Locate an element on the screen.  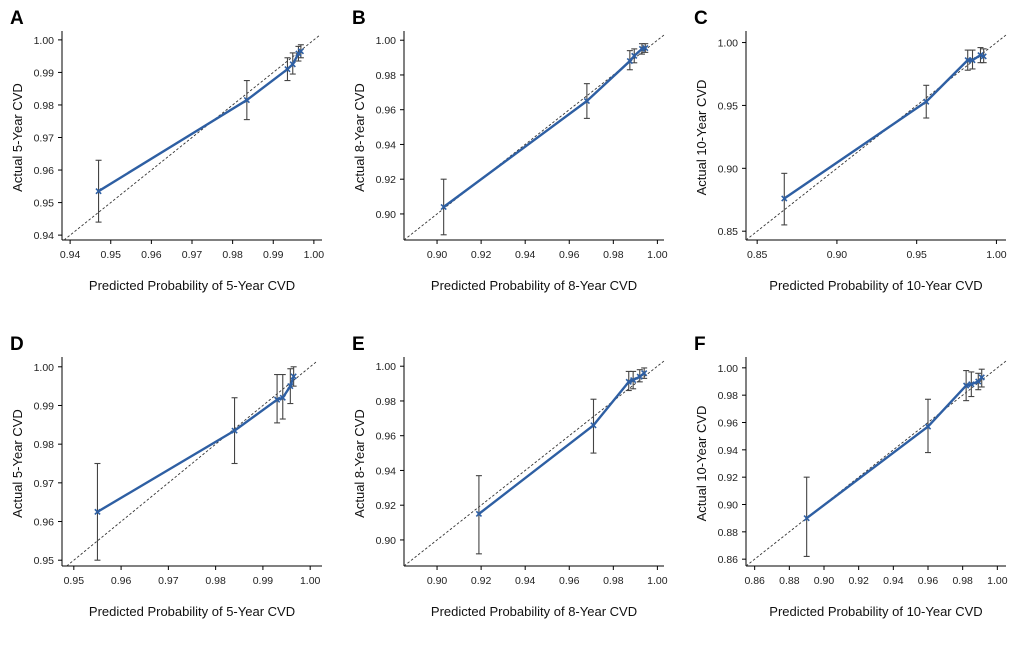
y-axis-title: Actual 8-Year CVD is located at coordinates (359, 463).